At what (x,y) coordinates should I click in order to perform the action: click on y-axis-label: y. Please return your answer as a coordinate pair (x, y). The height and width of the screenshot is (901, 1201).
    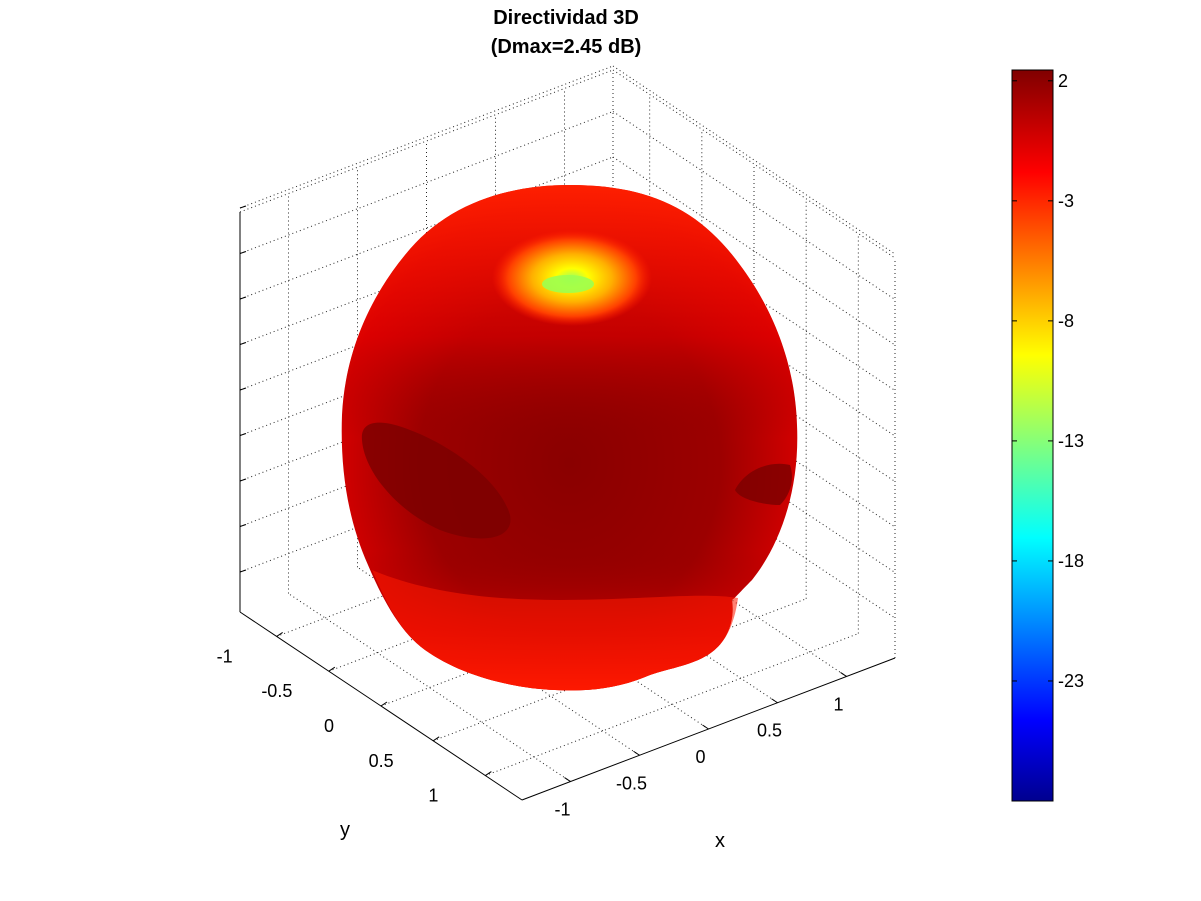
    Looking at the image, I should click on (345, 830).